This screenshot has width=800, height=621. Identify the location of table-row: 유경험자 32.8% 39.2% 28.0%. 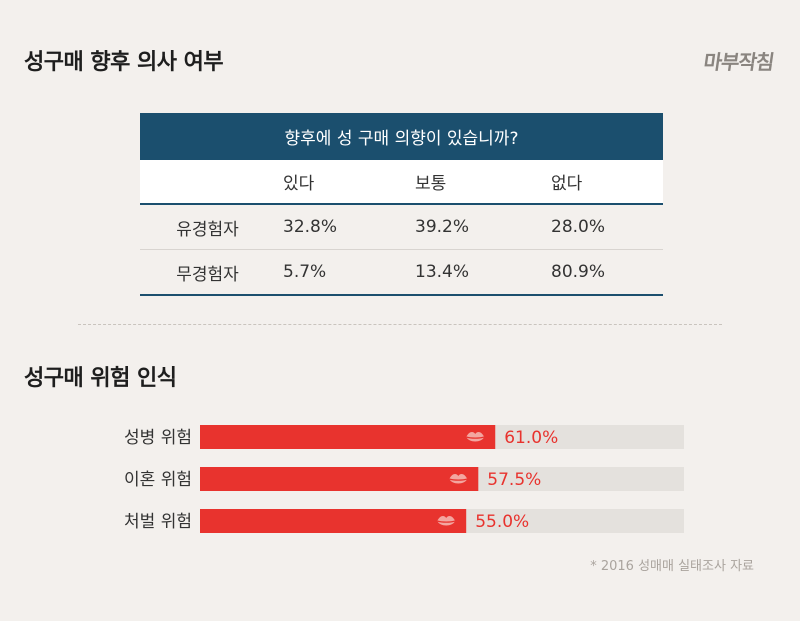
(401, 227).